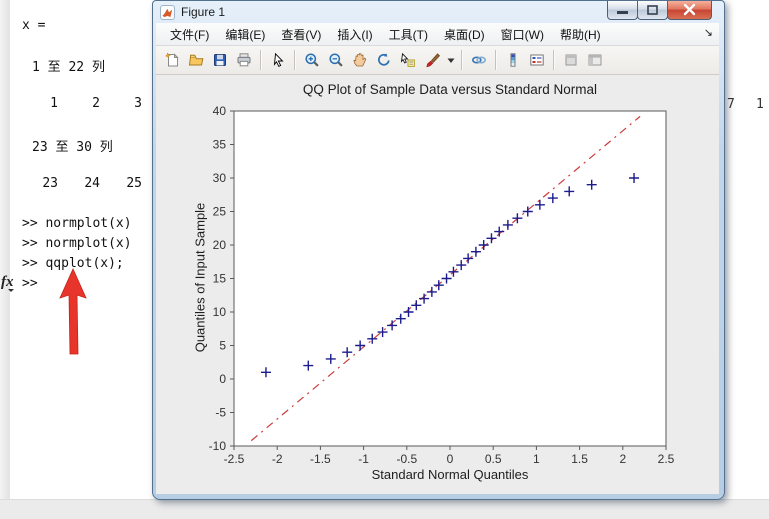 The height and width of the screenshot is (519, 769). I want to click on brush-caret-icon, so click(450, 60).